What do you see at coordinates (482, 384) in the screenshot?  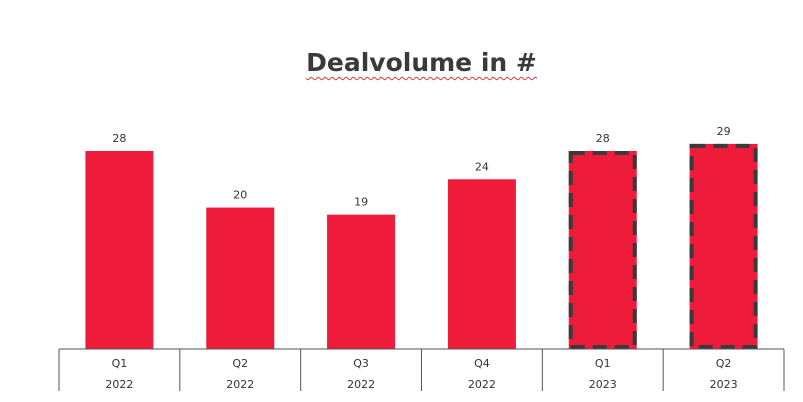 I see `x-group-label-4: 2022` at bounding box center [482, 384].